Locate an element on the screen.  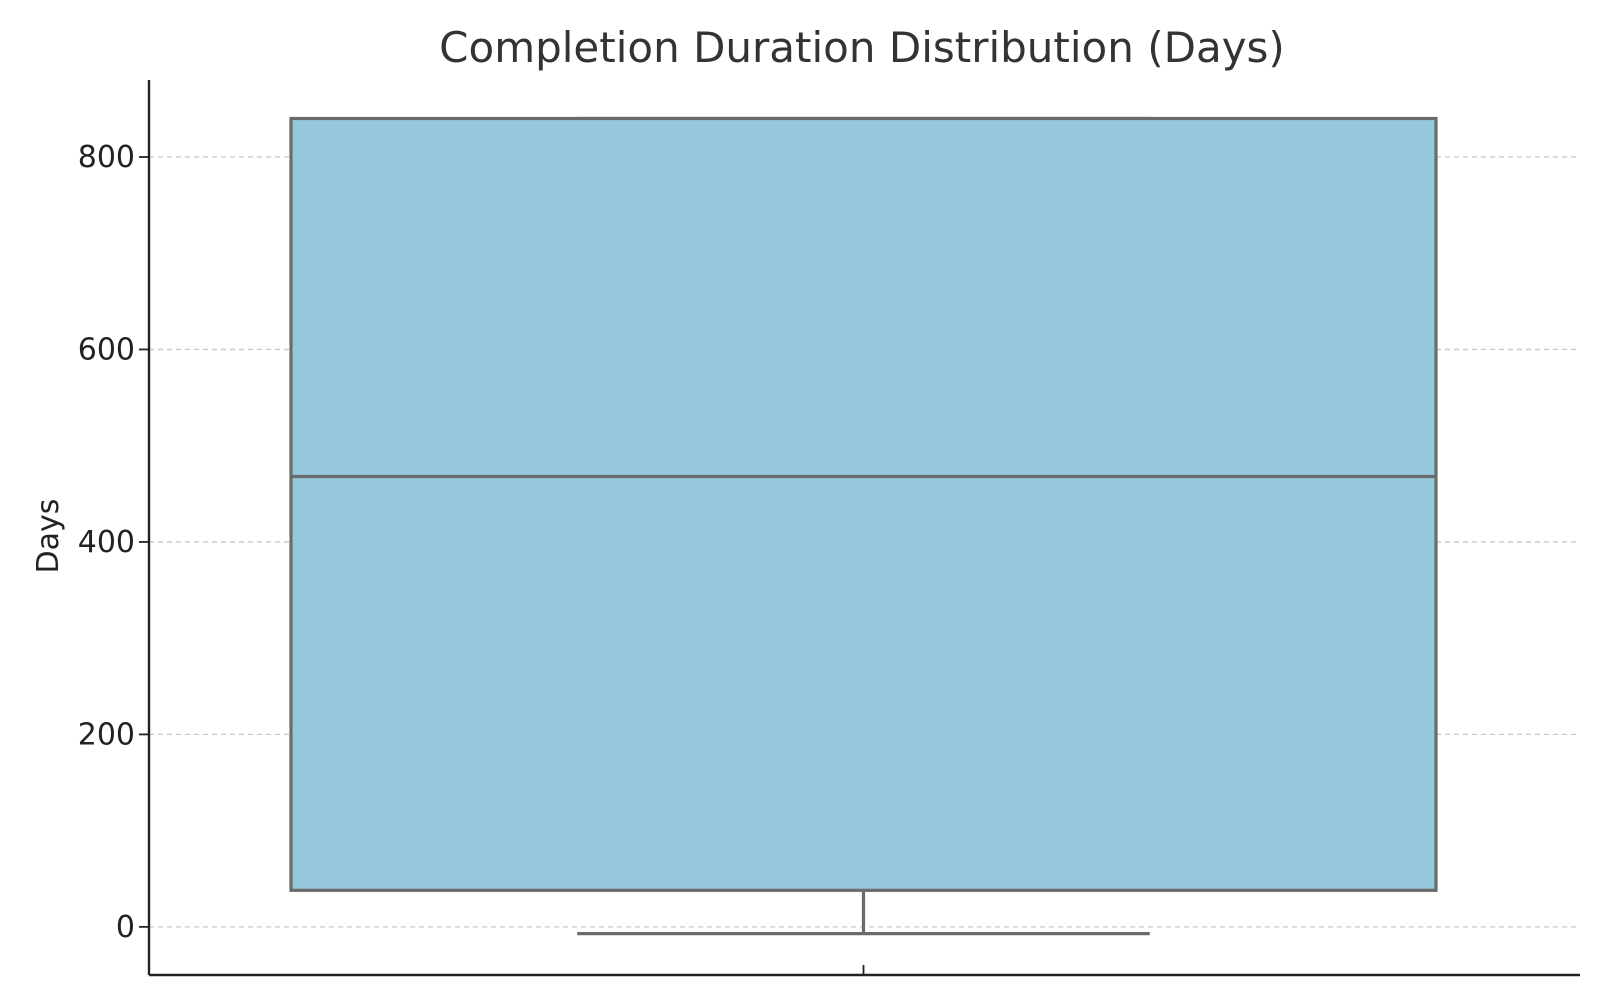
chart-title: Completion Duration Distribution (Days) is located at coordinates (862, 47).